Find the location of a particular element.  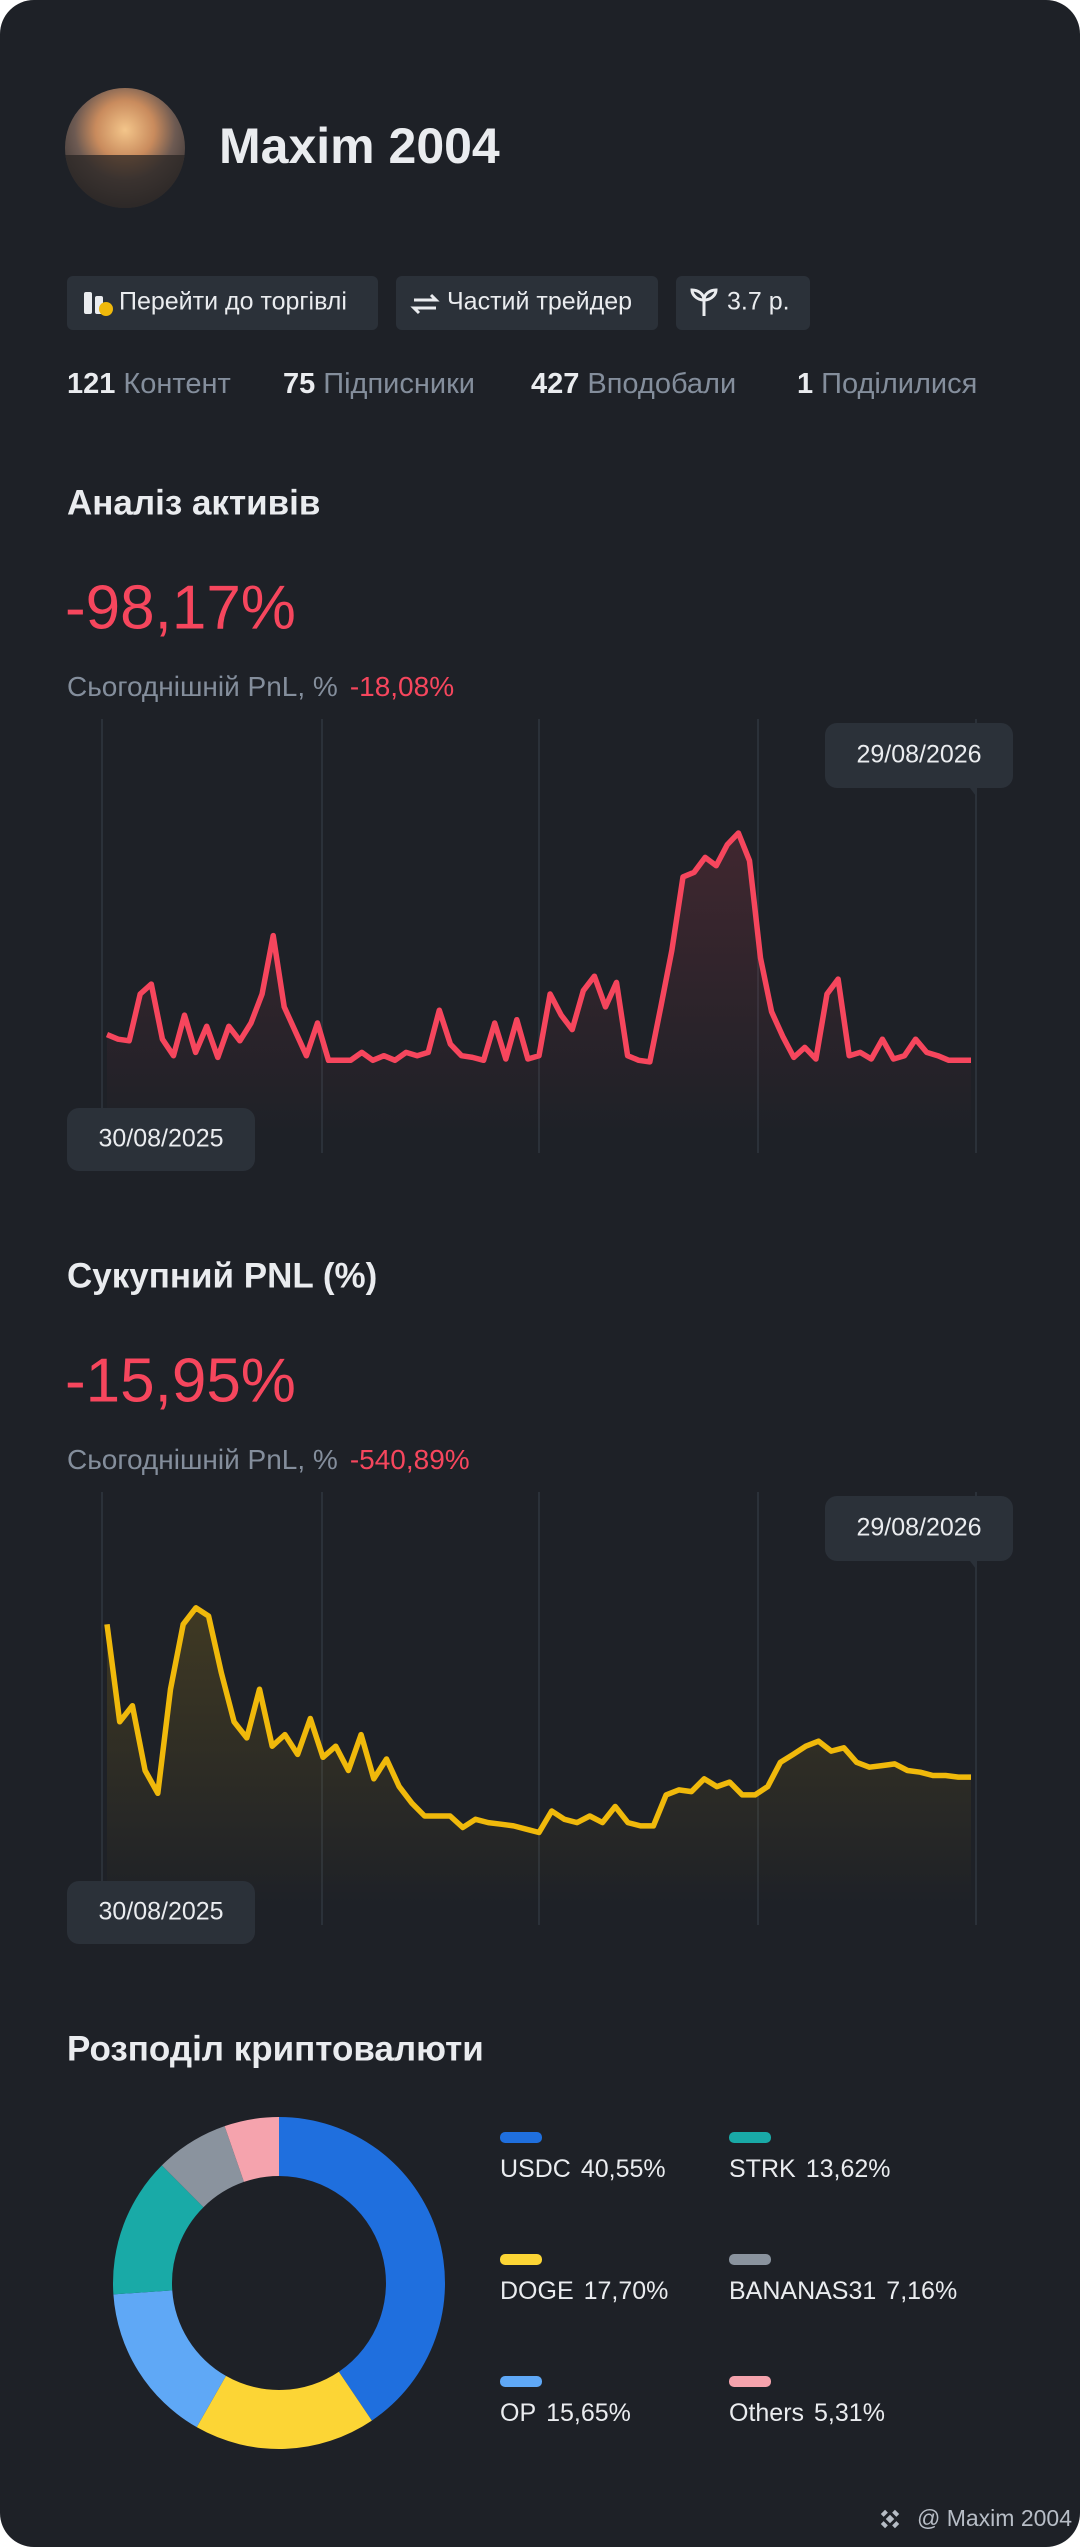

profile-header: Maxim 2004 is located at coordinates (282, 148).